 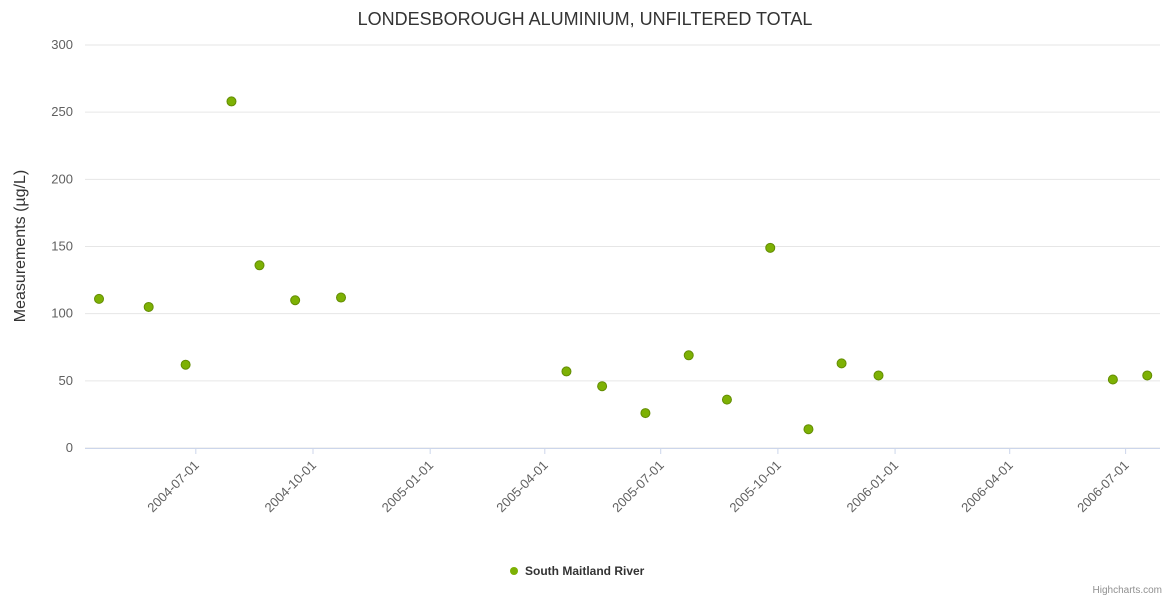 What do you see at coordinates (66, 380) in the screenshot?
I see `y-tick-label: 50` at bounding box center [66, 380].